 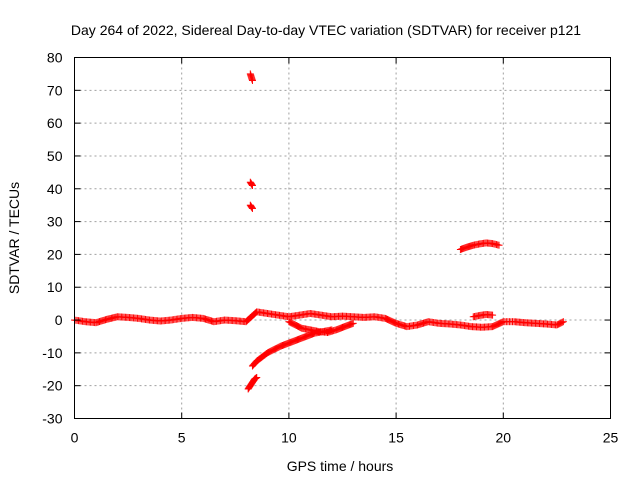 I want to click on y-tick-label: 10, so click(x=55, y=287).